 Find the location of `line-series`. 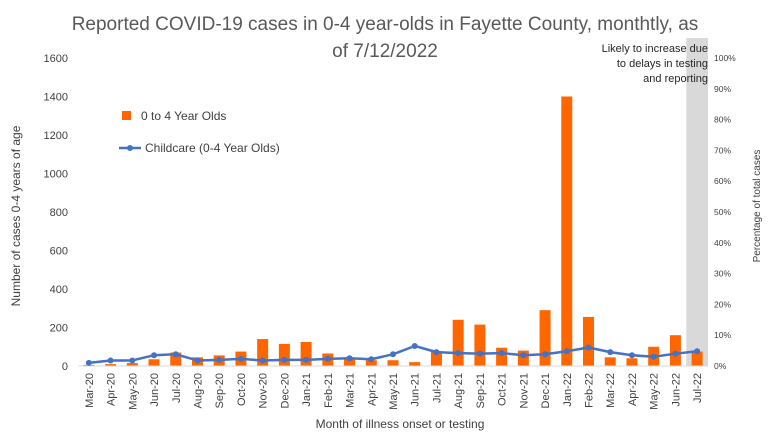

line-series is located at coordinates (393, 354).